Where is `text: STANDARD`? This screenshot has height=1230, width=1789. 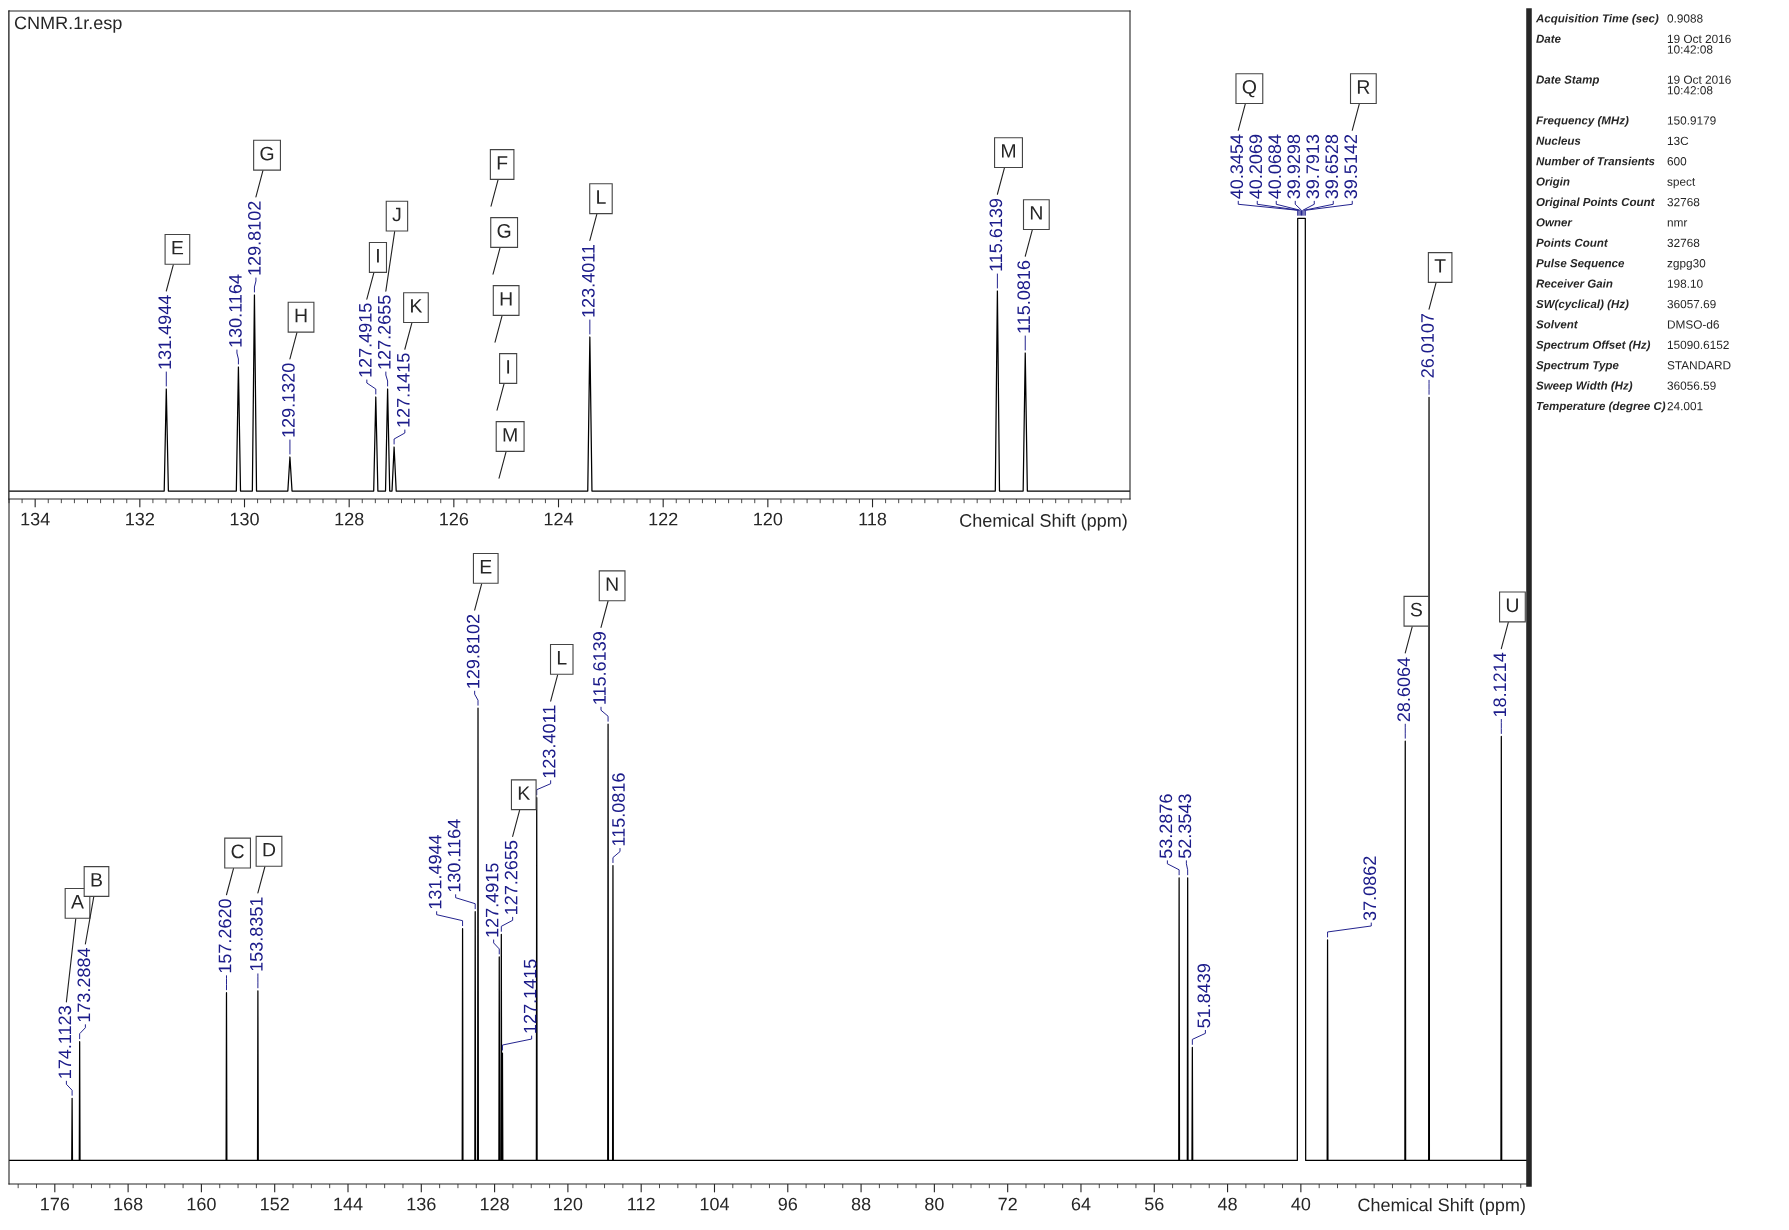 text: STANDARD is located at coordinates (1699, 365).